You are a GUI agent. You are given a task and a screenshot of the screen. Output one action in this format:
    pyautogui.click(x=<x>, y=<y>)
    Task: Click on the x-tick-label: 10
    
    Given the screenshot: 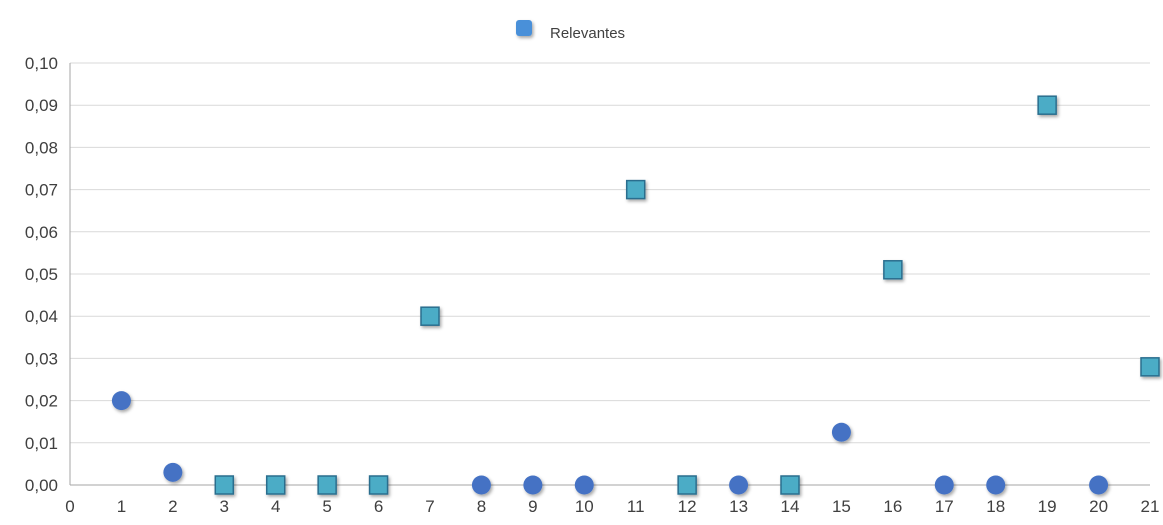 What is the action you would take?
    pyautogui.click(x=584, y=506)
    